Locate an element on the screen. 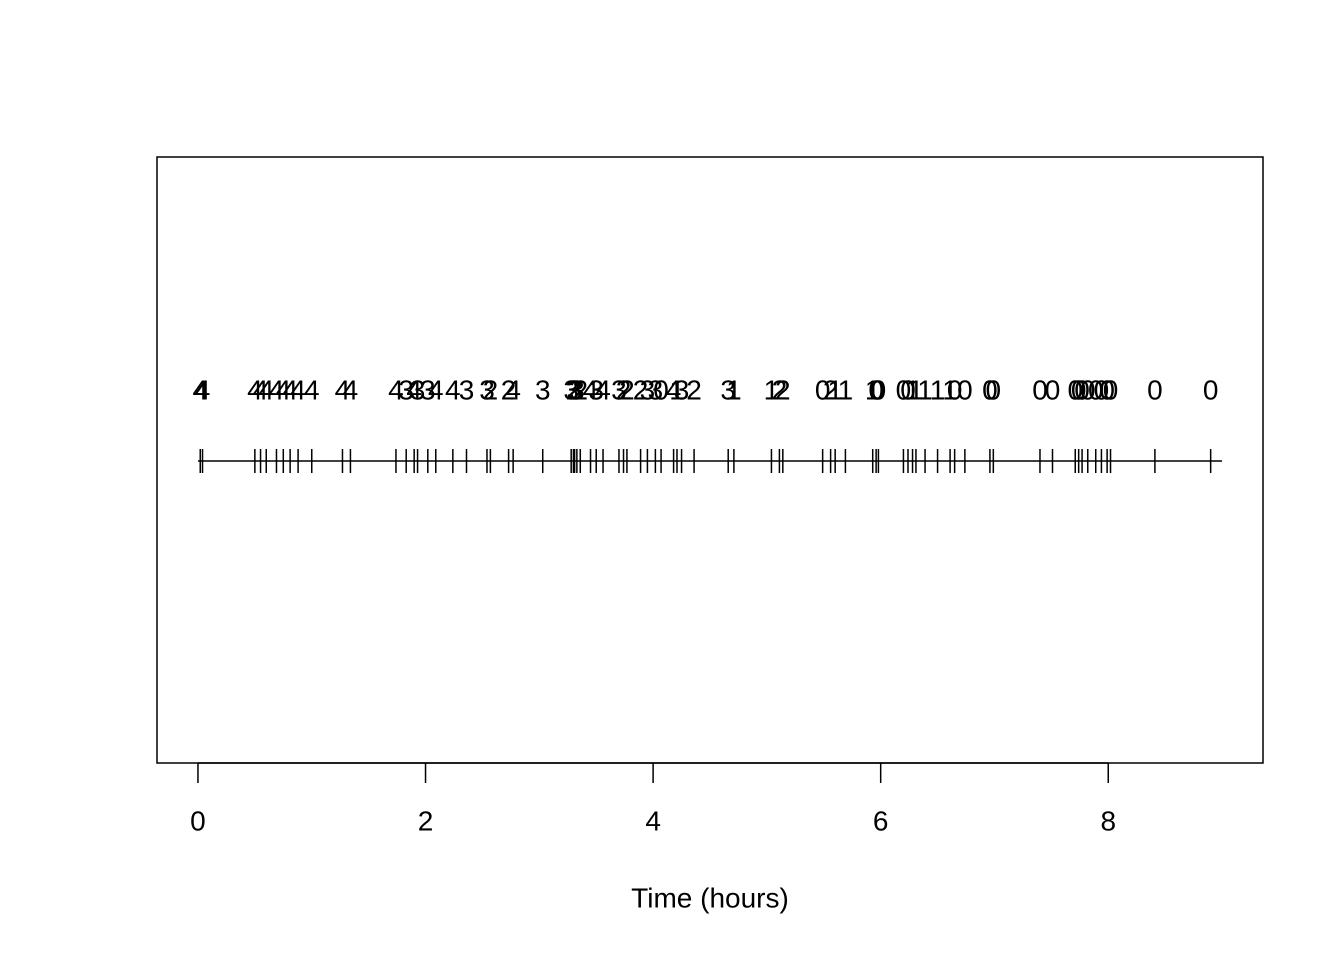 The image size is (1344, 965). x-tick-label: 4 is located at coordinates (653, 820).